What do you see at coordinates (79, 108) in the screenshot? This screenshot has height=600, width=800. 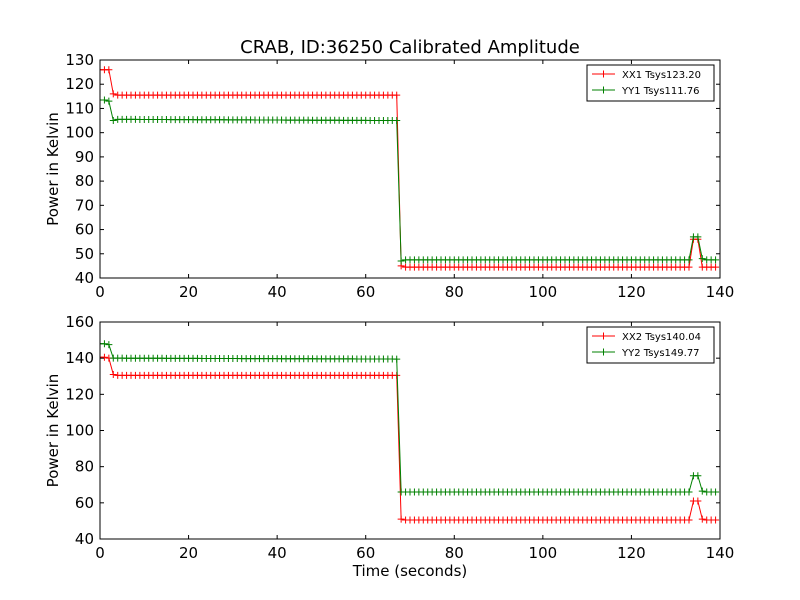 I see `y-tick-label: 110` at bounding box center [79, 108].